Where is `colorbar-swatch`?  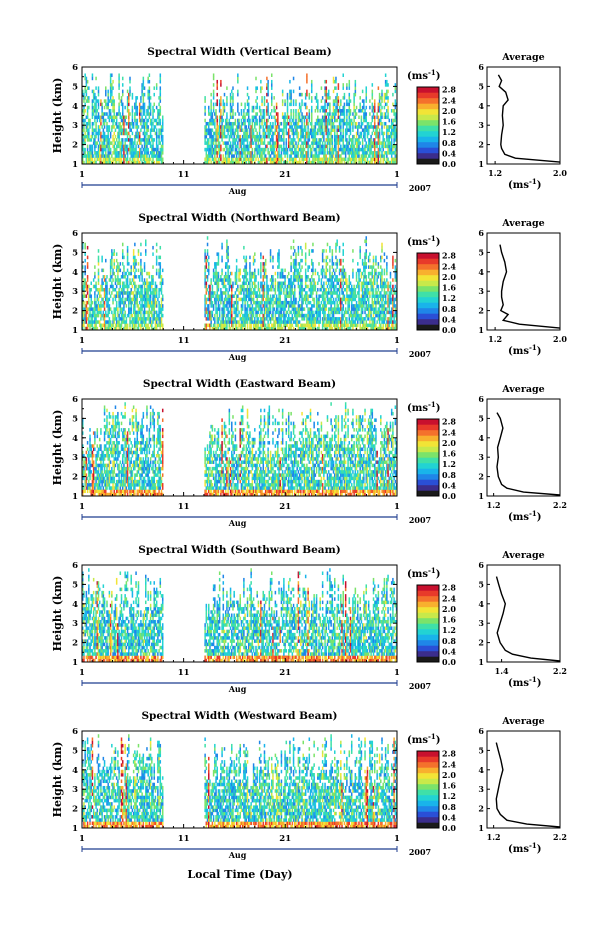 colorbar-swatch is located at coordinates (428, 90).